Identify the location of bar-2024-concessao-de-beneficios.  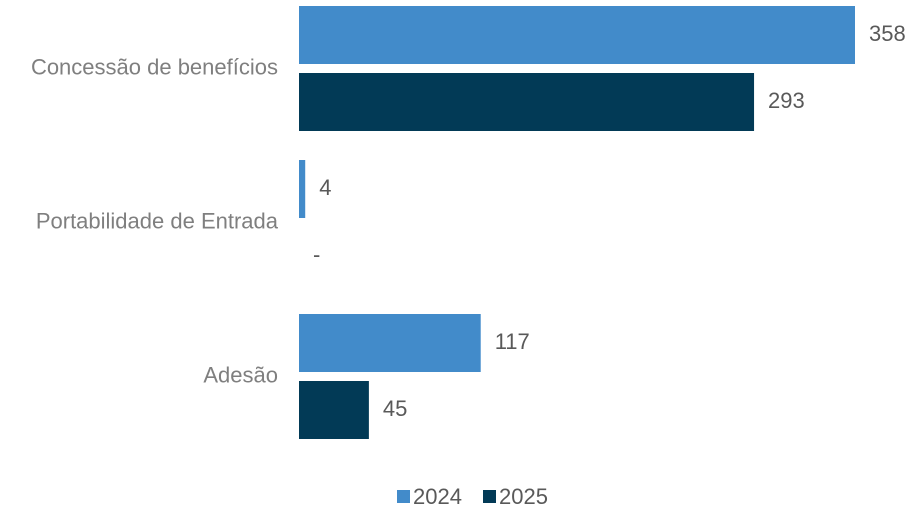
(577, 35).